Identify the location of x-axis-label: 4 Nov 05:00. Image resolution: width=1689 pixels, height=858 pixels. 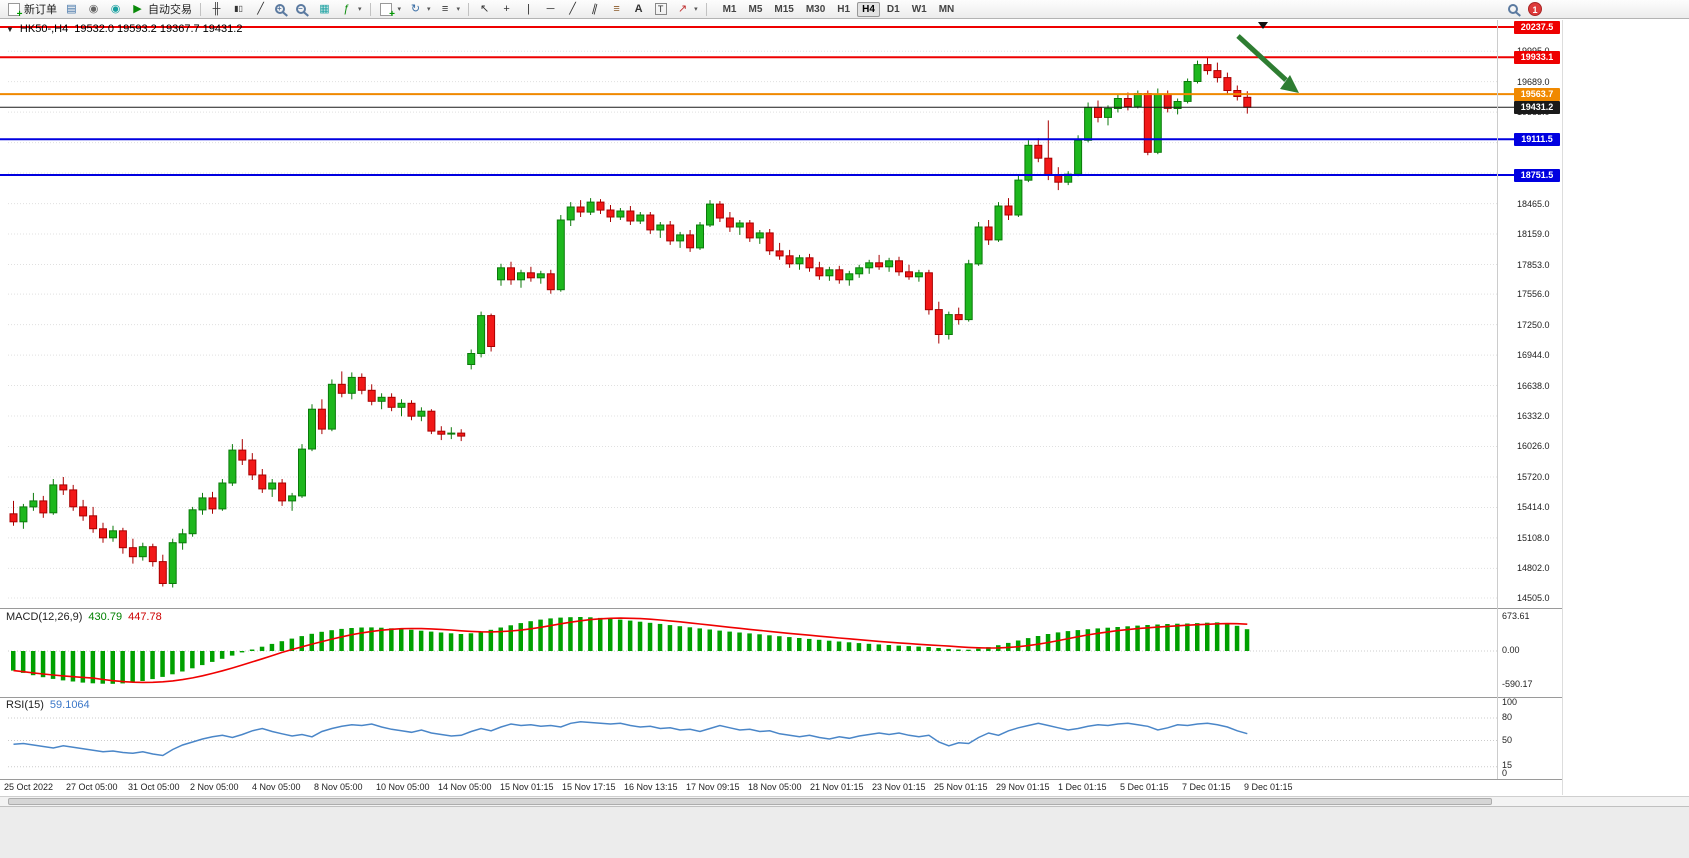
(276, 787).